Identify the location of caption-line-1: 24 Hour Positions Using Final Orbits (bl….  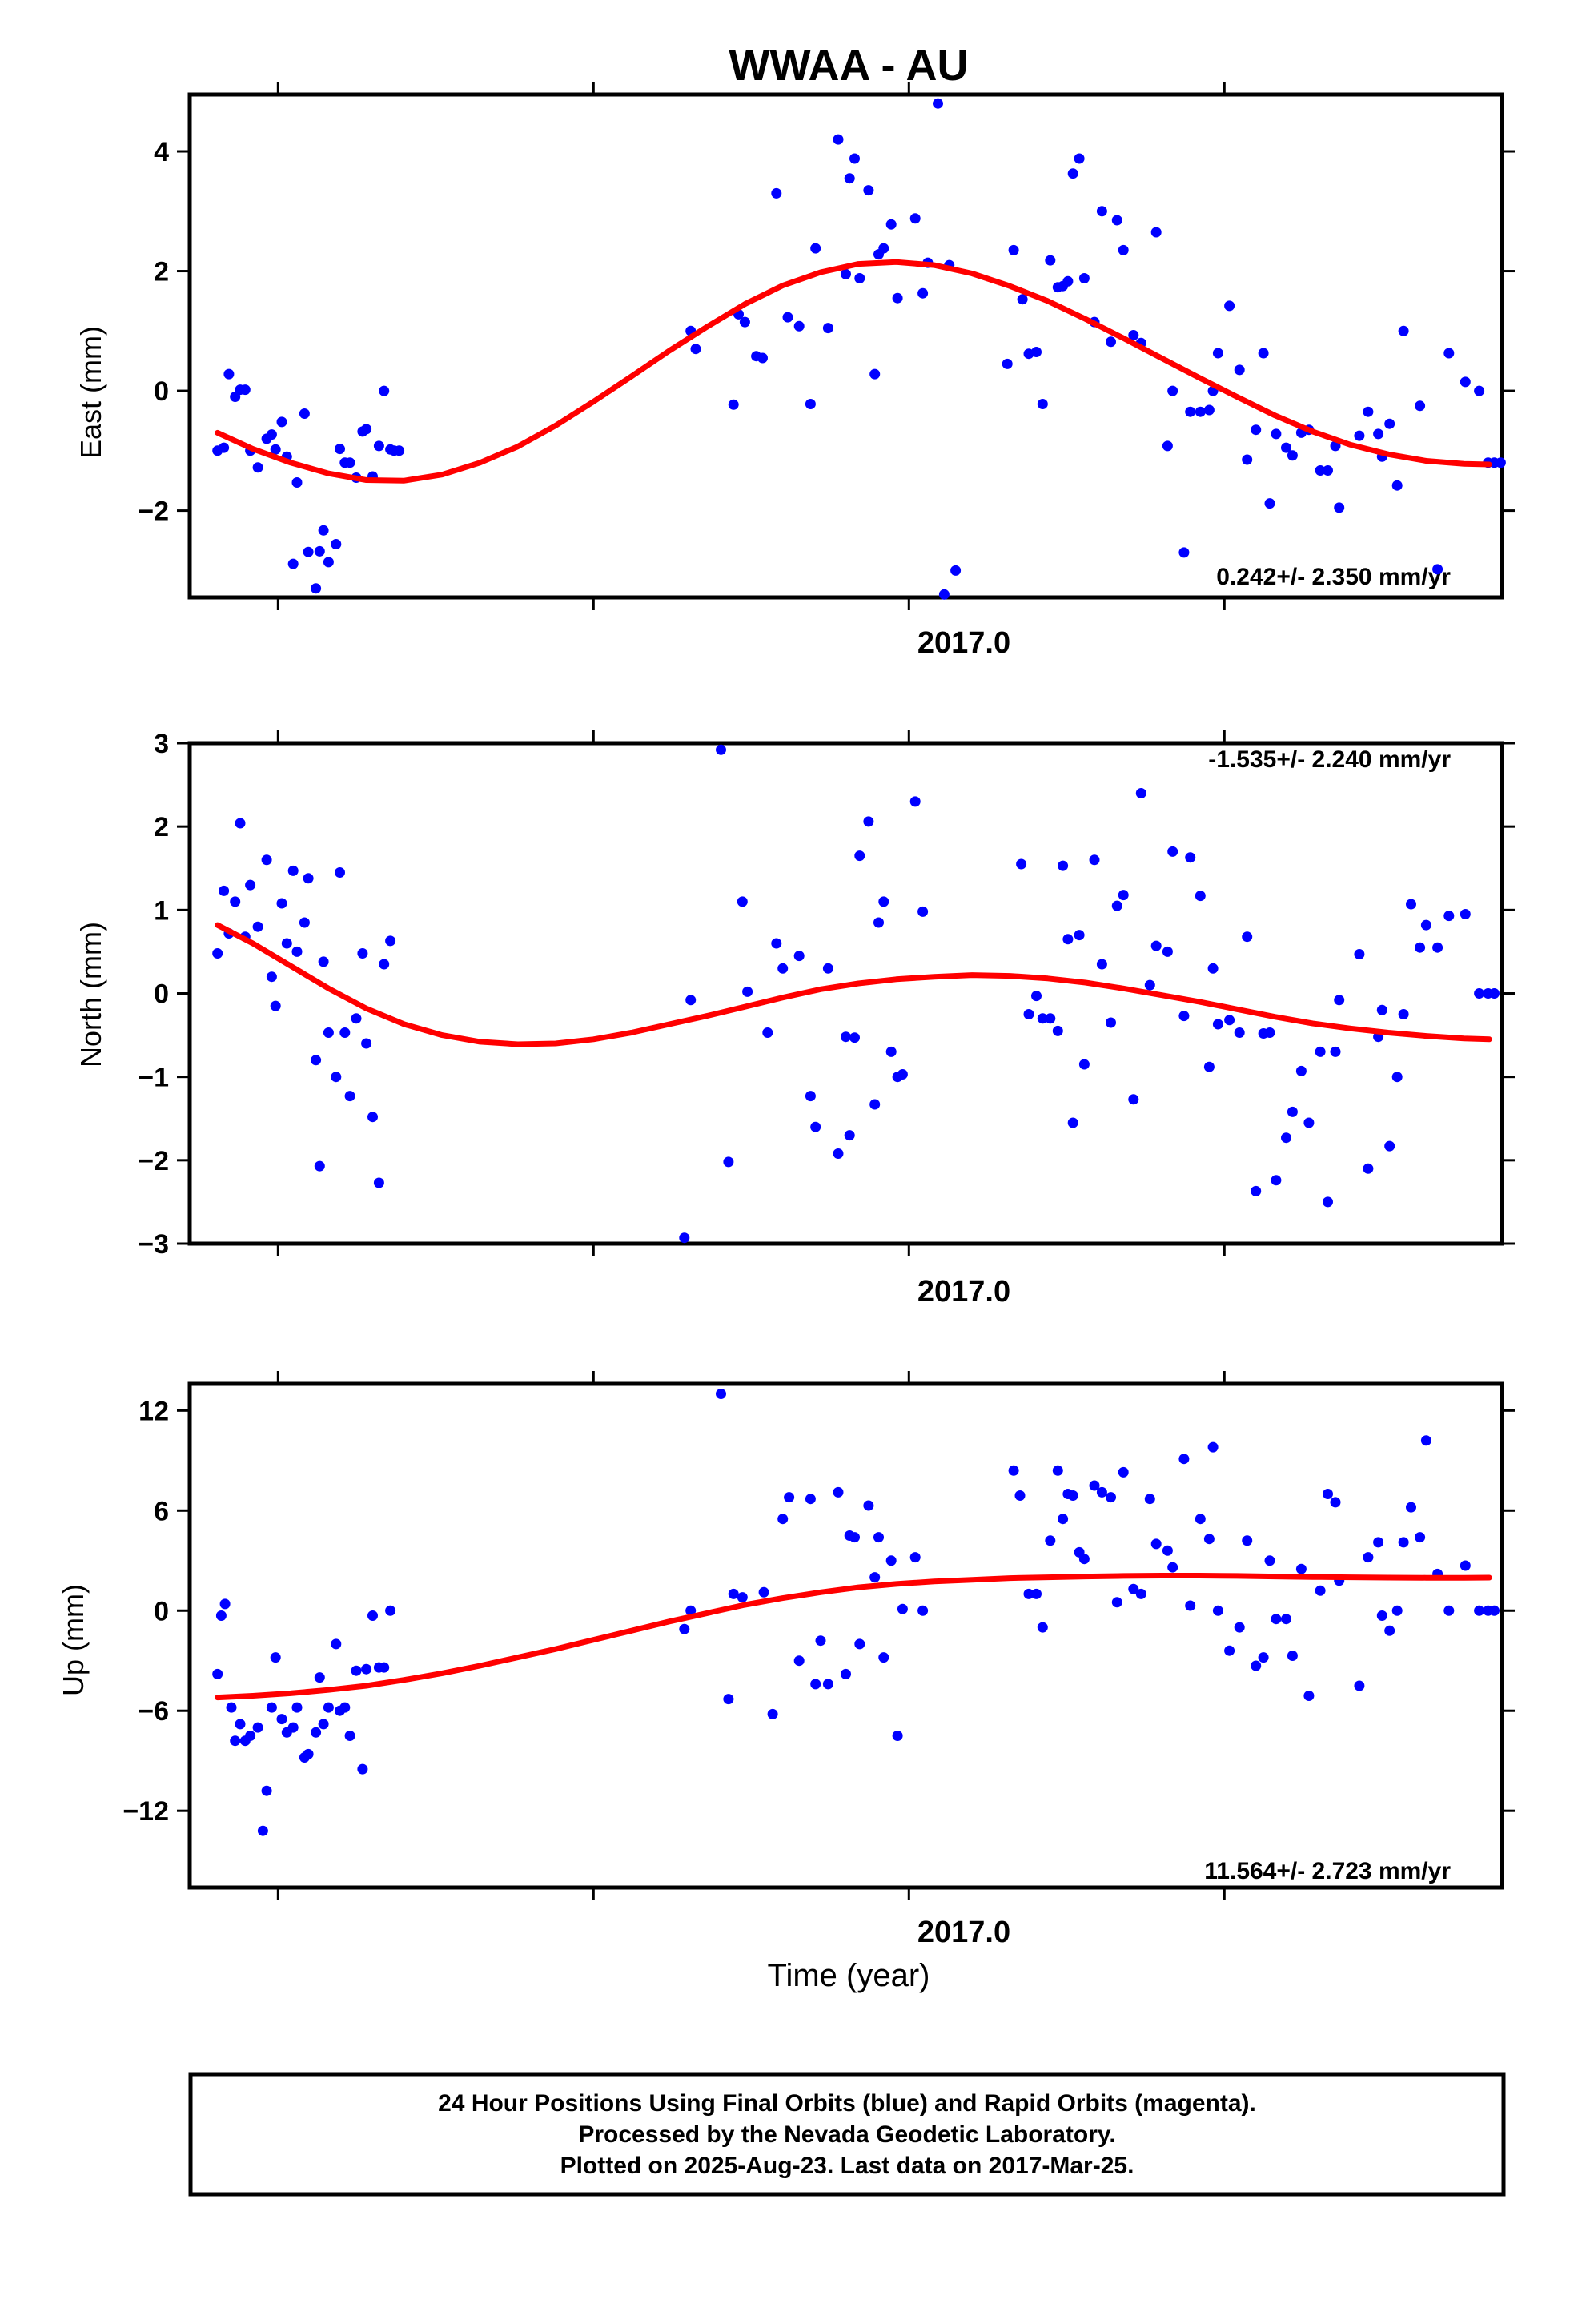
(847, 2103).